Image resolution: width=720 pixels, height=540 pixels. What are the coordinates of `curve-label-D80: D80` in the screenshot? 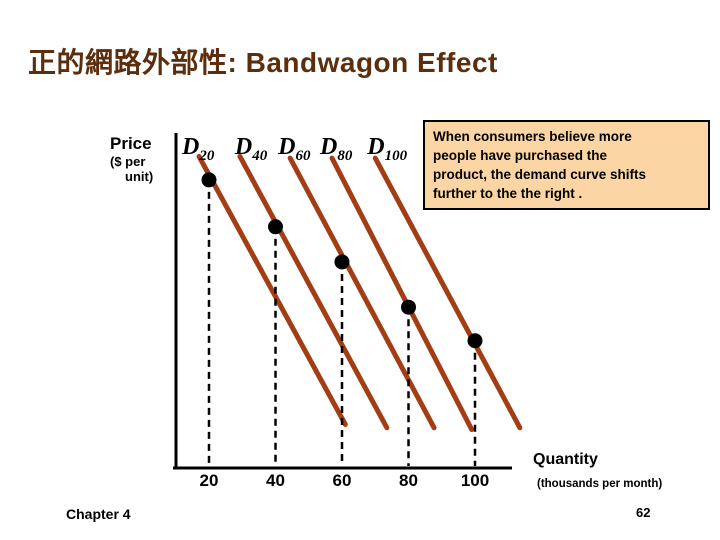 It's located at (336, 149).